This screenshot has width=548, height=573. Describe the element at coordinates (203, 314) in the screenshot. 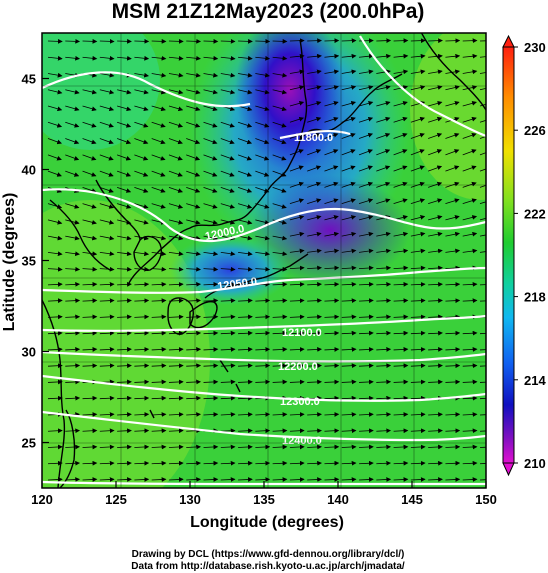

I see `shikoku-coast` at that location.